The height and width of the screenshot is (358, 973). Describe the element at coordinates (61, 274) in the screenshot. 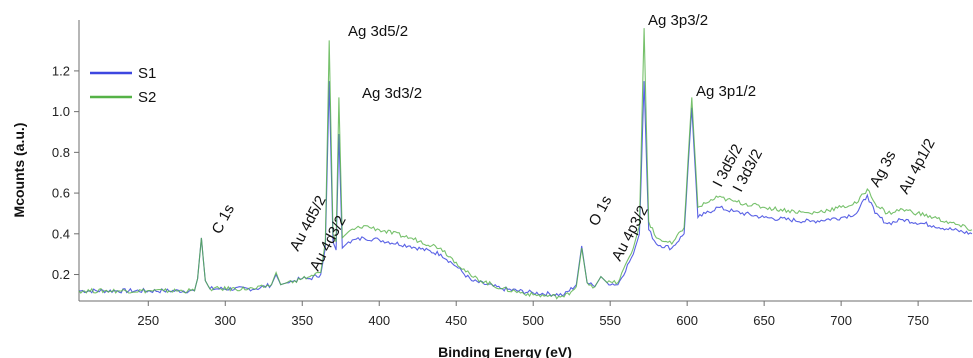

I see `y-tick-label: 0.2` at that location.